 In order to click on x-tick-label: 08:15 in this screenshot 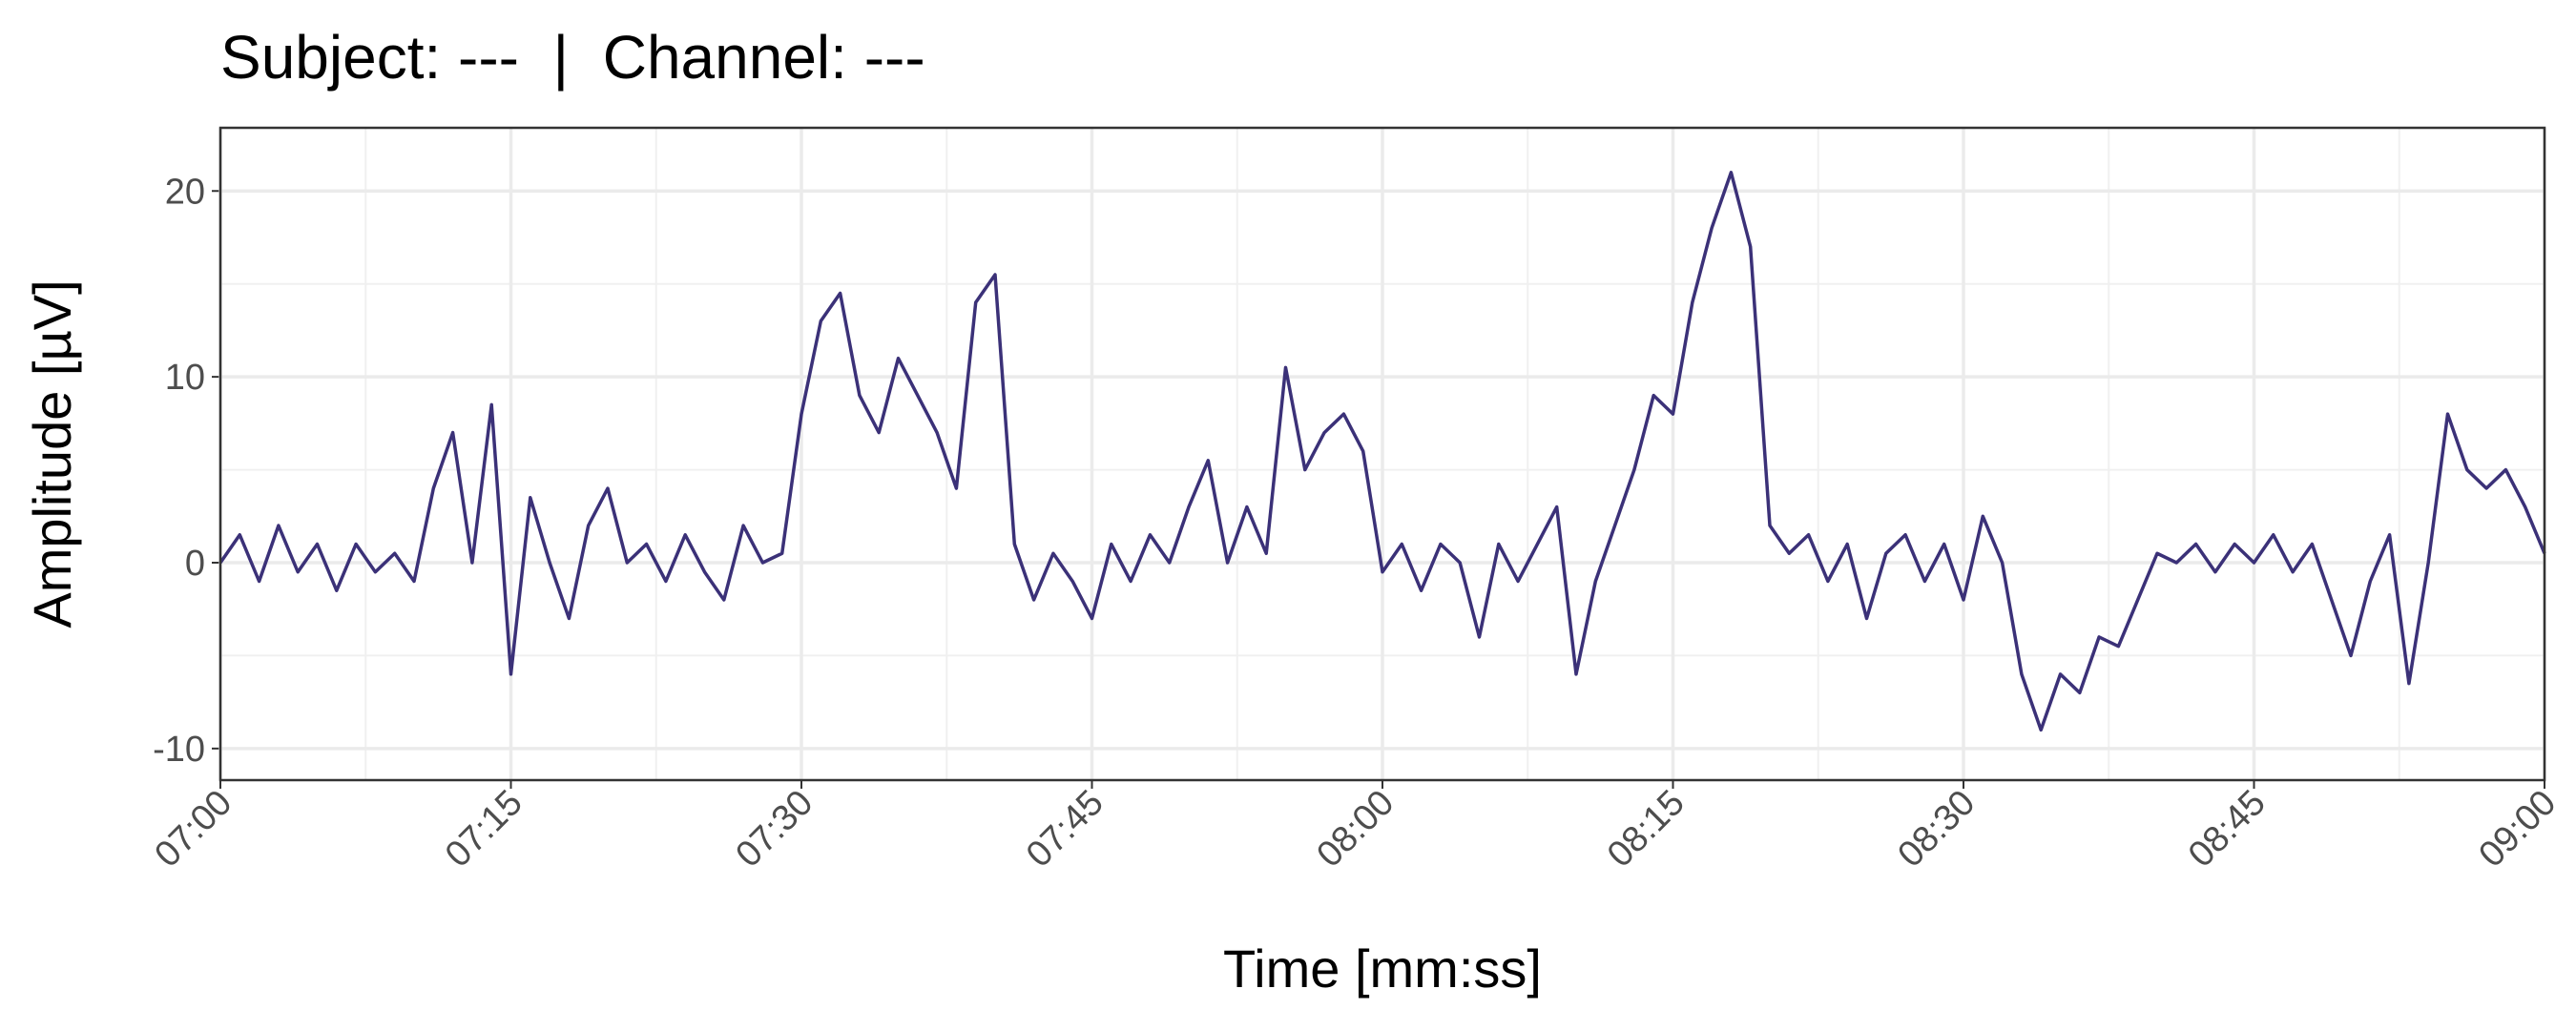, I will do `click(1646, 829)`.